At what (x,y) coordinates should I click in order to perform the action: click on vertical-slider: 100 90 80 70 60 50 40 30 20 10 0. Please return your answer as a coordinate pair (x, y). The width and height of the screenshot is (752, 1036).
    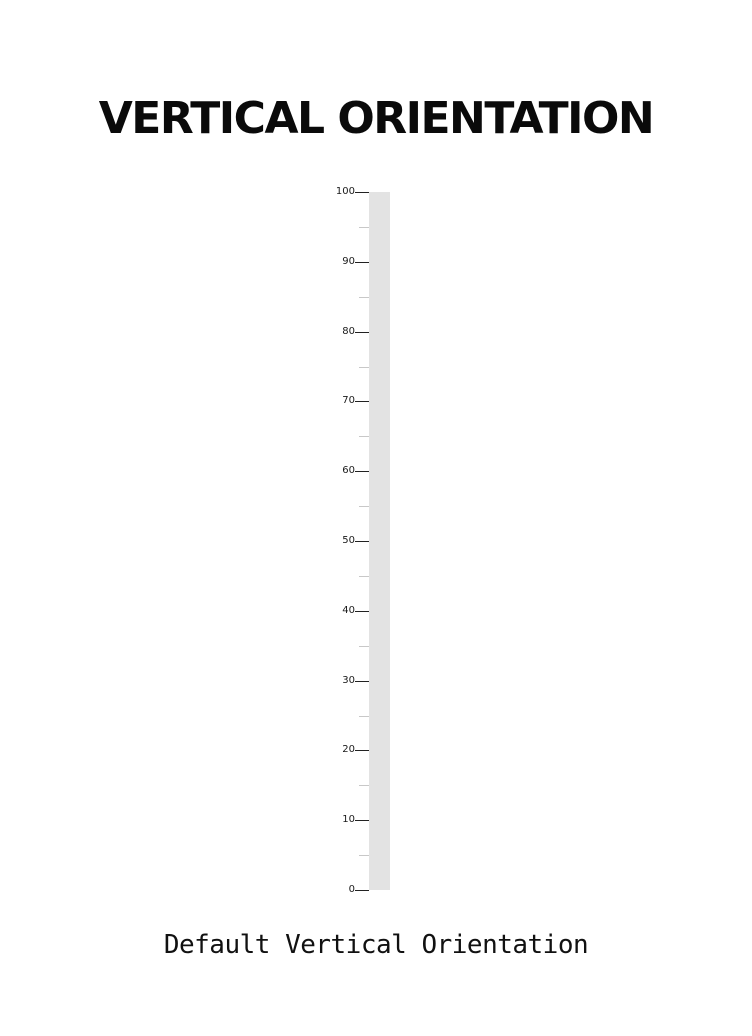
    Looking at the image, I should click on (360, 540).